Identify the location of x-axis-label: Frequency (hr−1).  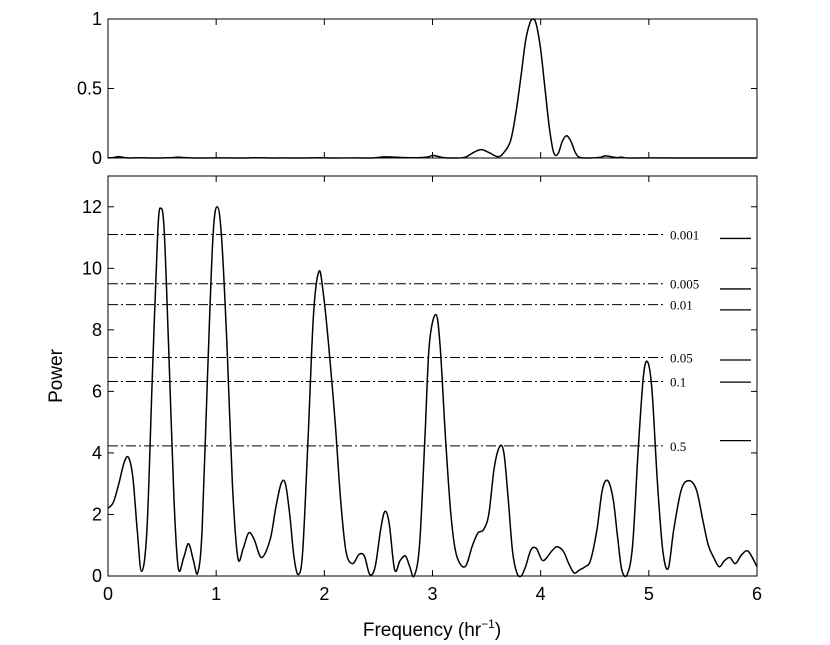
(432, 629).